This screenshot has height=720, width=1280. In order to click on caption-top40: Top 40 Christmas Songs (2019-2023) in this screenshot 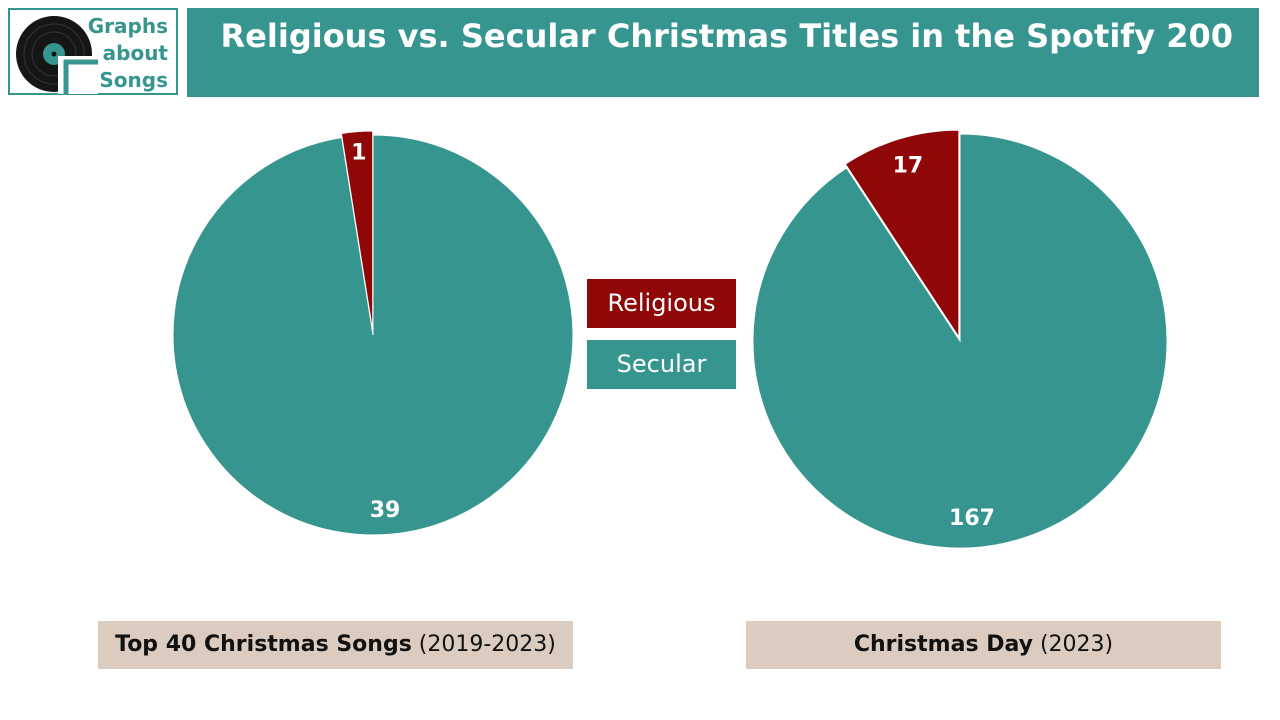, I will do `click(335, 645)`.